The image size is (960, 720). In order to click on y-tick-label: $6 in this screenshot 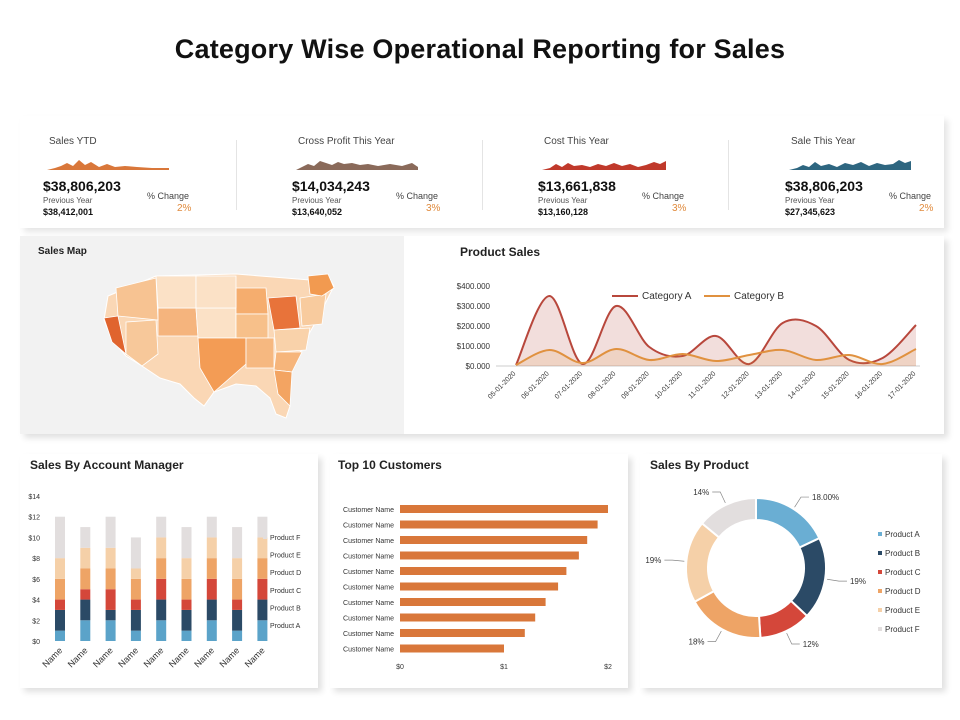, I will do `click(36, 580)`.